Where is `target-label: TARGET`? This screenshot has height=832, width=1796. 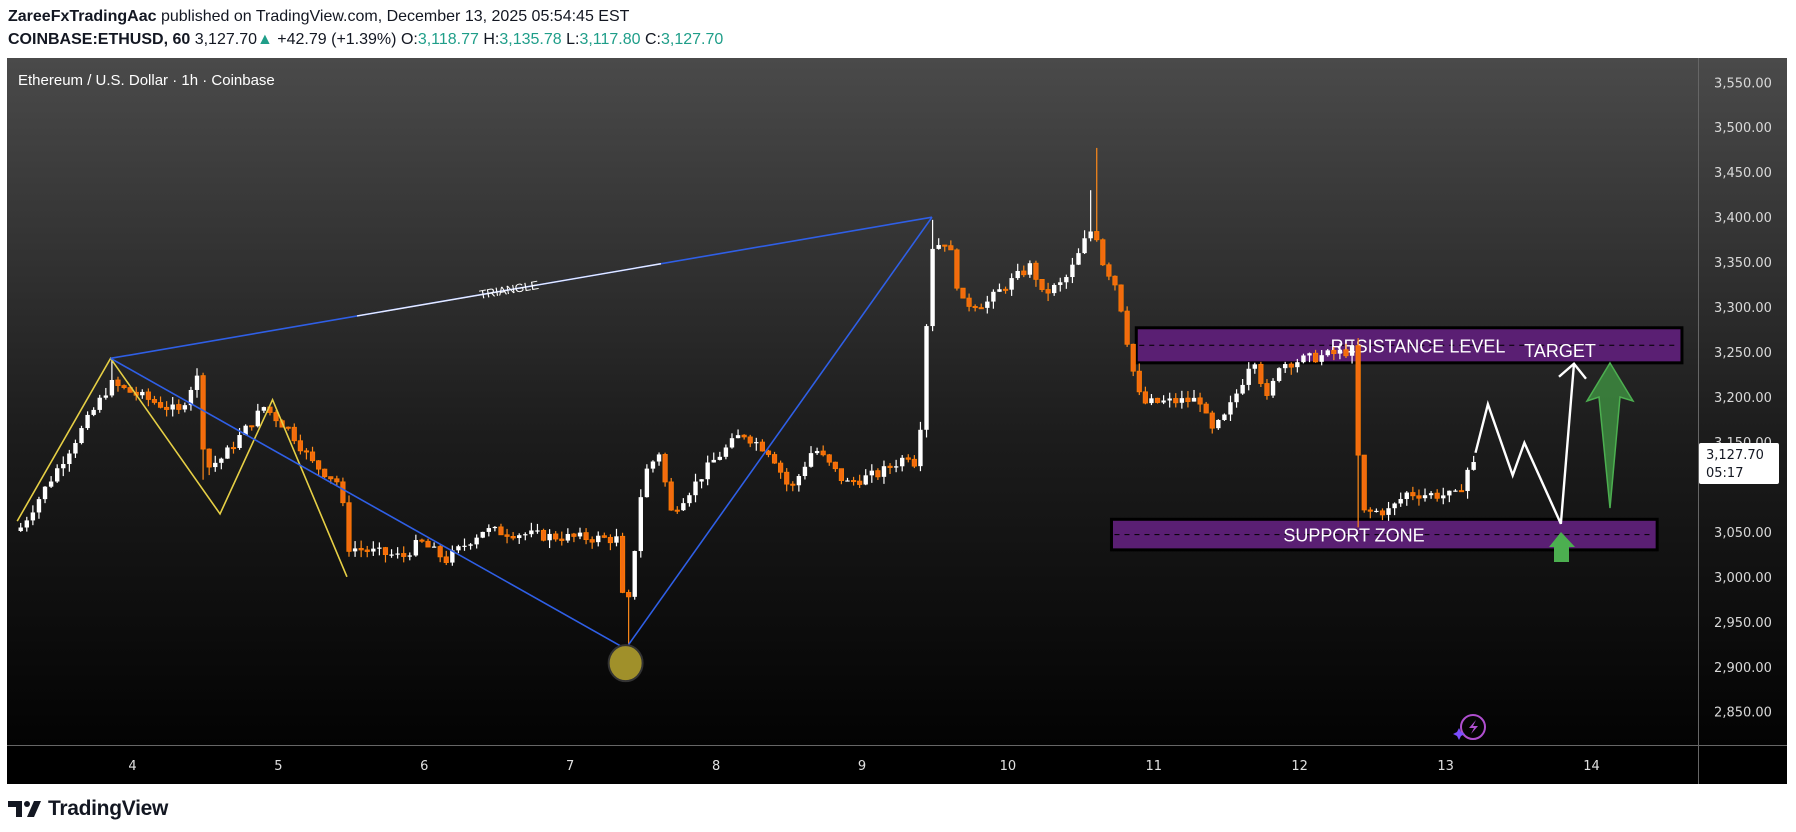
target-label: TARGET is located at coordinates (1560, 351).